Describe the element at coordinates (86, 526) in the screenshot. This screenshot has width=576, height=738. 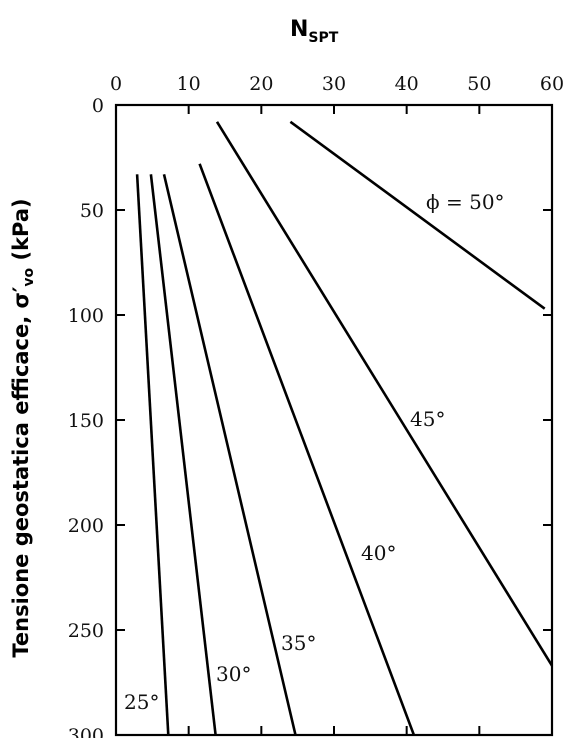
I see `y-tick-label: 200` at that location.